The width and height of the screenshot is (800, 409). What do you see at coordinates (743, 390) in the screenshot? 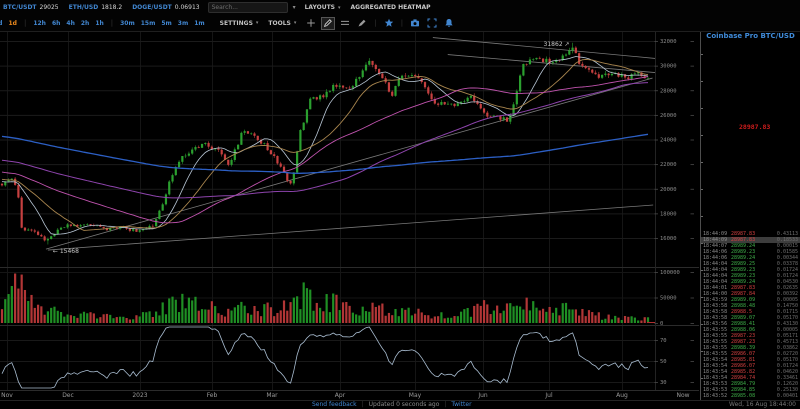
I see `trade-price: 28984.85` at bounding box center [743, 390].